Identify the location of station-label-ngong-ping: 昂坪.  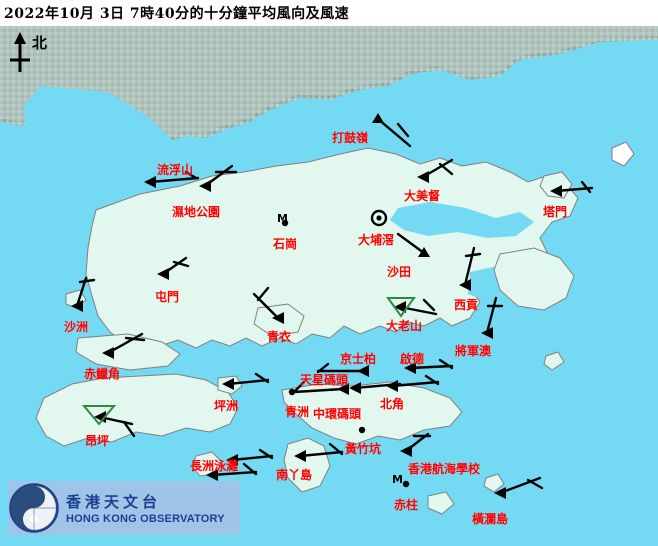
(97, 441).